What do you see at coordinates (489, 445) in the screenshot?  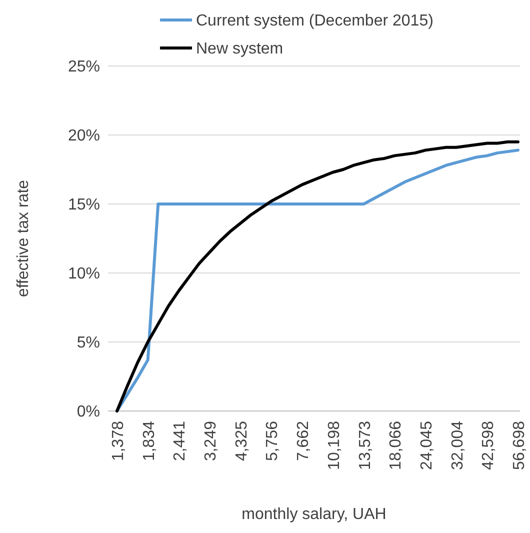 I see `x-tick-label: 42,598` at bounding box center [489, 445].